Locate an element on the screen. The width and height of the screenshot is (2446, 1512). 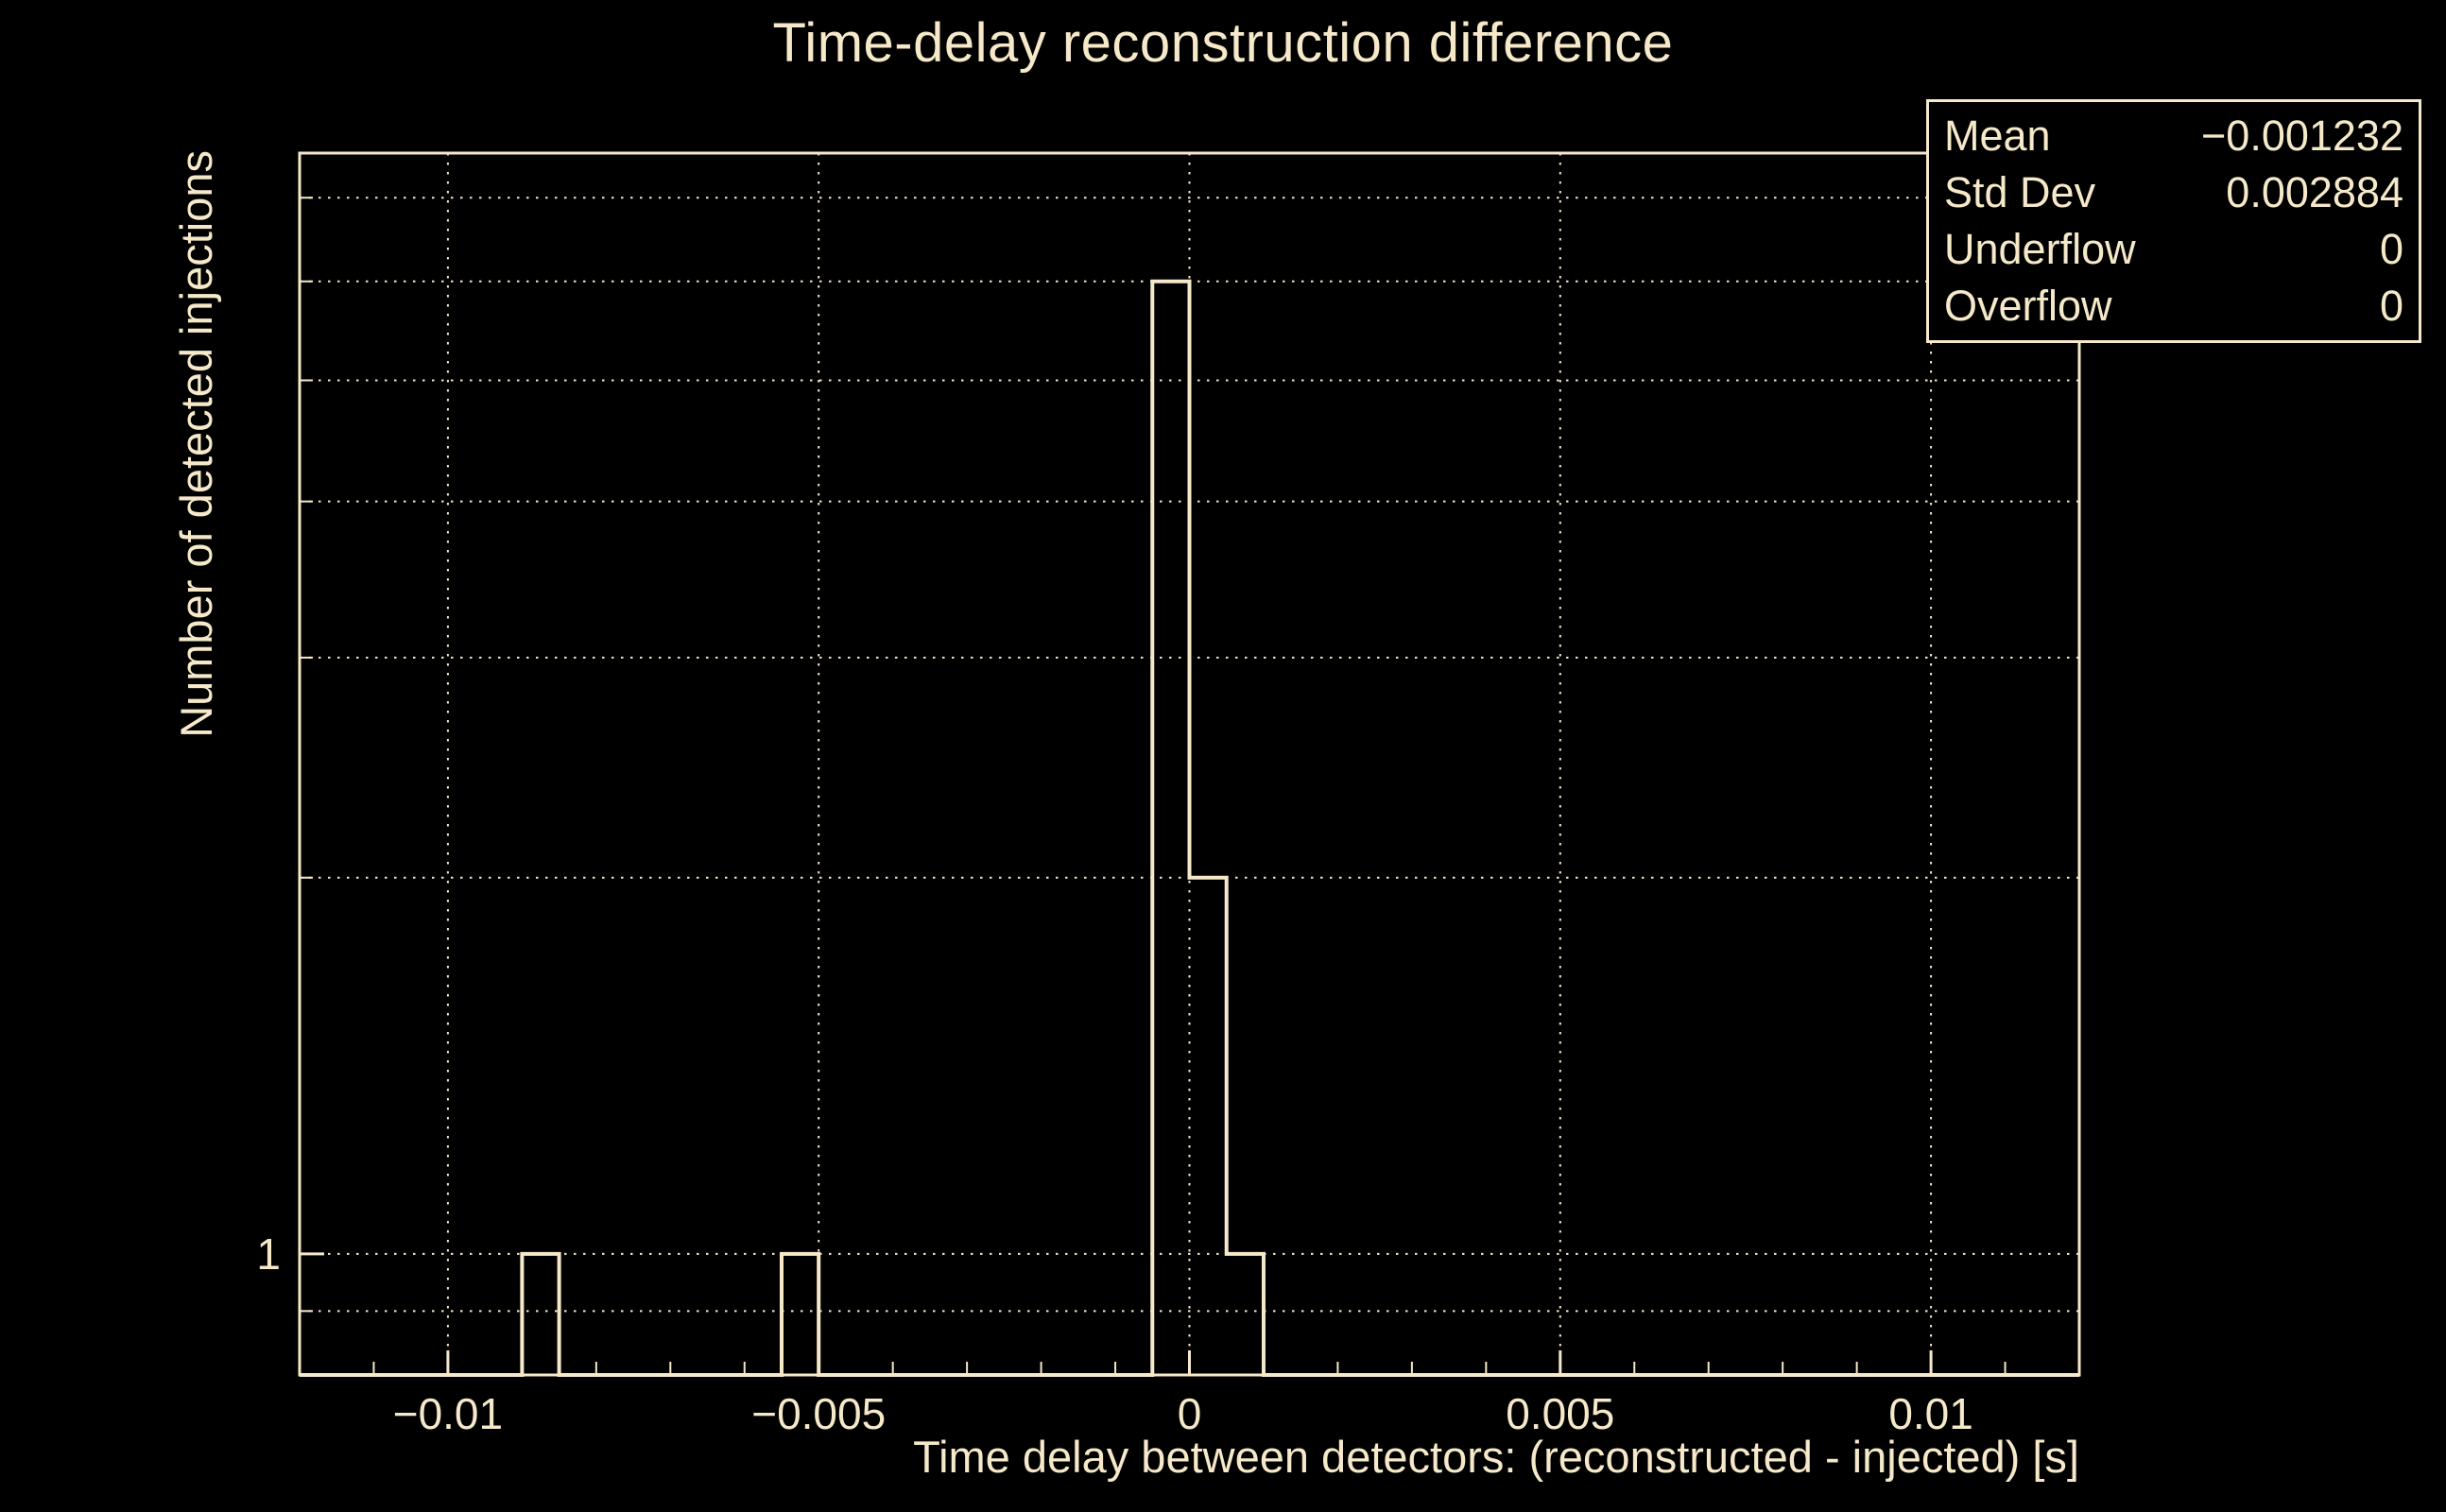
x-tick-label: 0.01 is located at coordinates (1930, 1413).